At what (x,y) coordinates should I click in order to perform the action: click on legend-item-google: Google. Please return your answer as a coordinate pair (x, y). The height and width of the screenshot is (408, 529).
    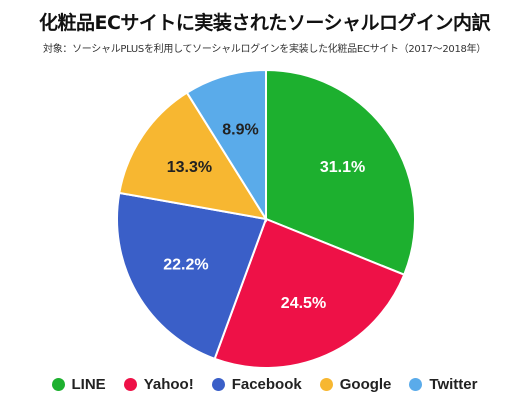
    Looking at the image, I should click on (355, 384).